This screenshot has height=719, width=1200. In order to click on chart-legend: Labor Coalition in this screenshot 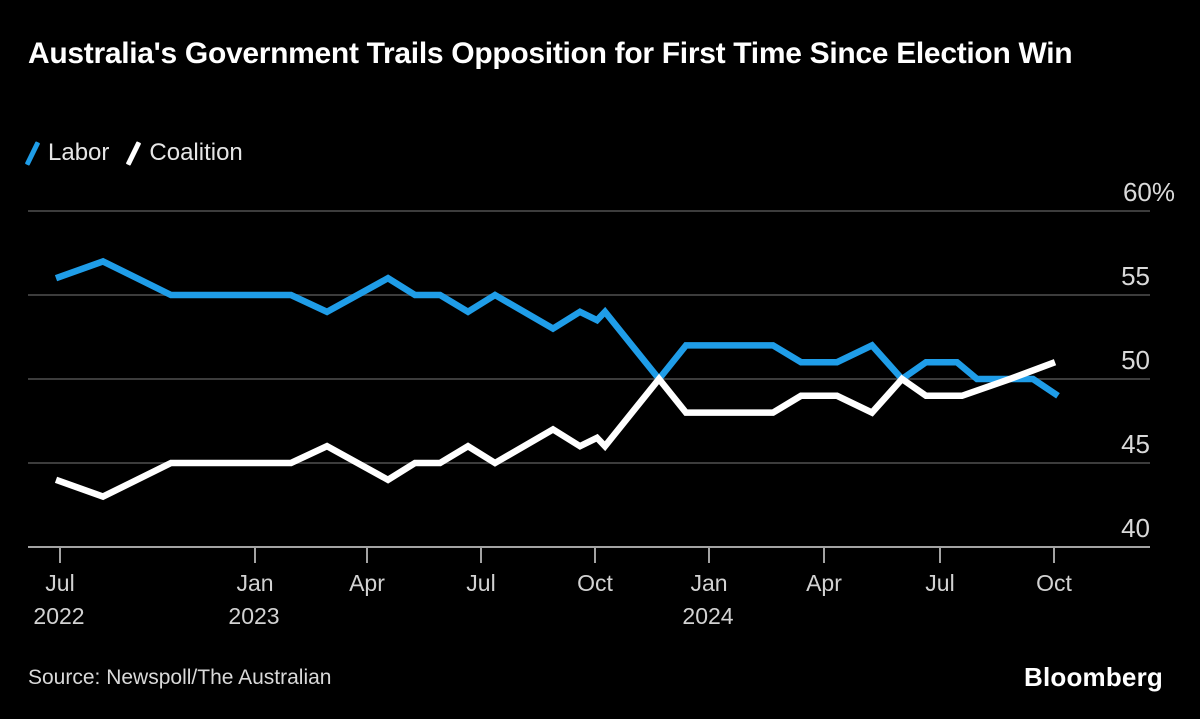, I will do `click(133, 153)`.